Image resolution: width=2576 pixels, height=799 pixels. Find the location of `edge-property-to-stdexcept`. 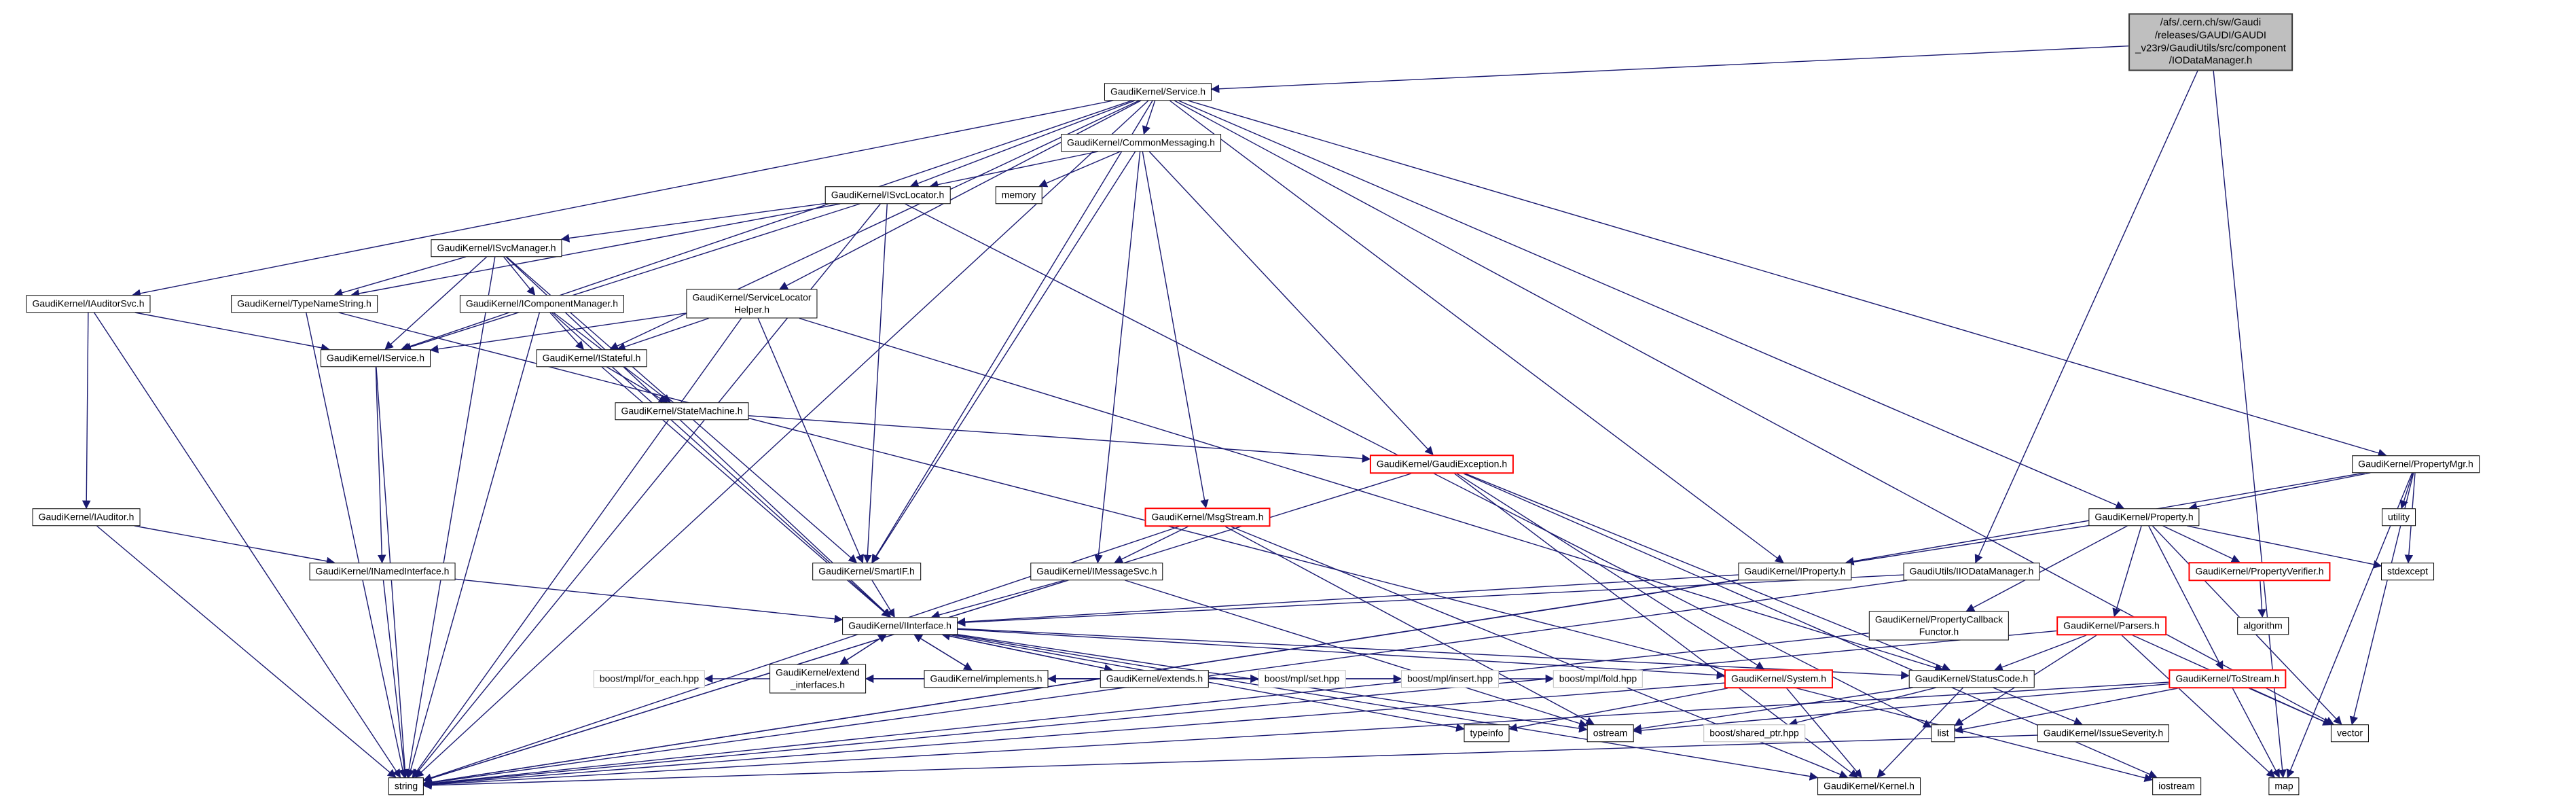

edge-property-to-stdexcept is located at coordinates (2284, 547).